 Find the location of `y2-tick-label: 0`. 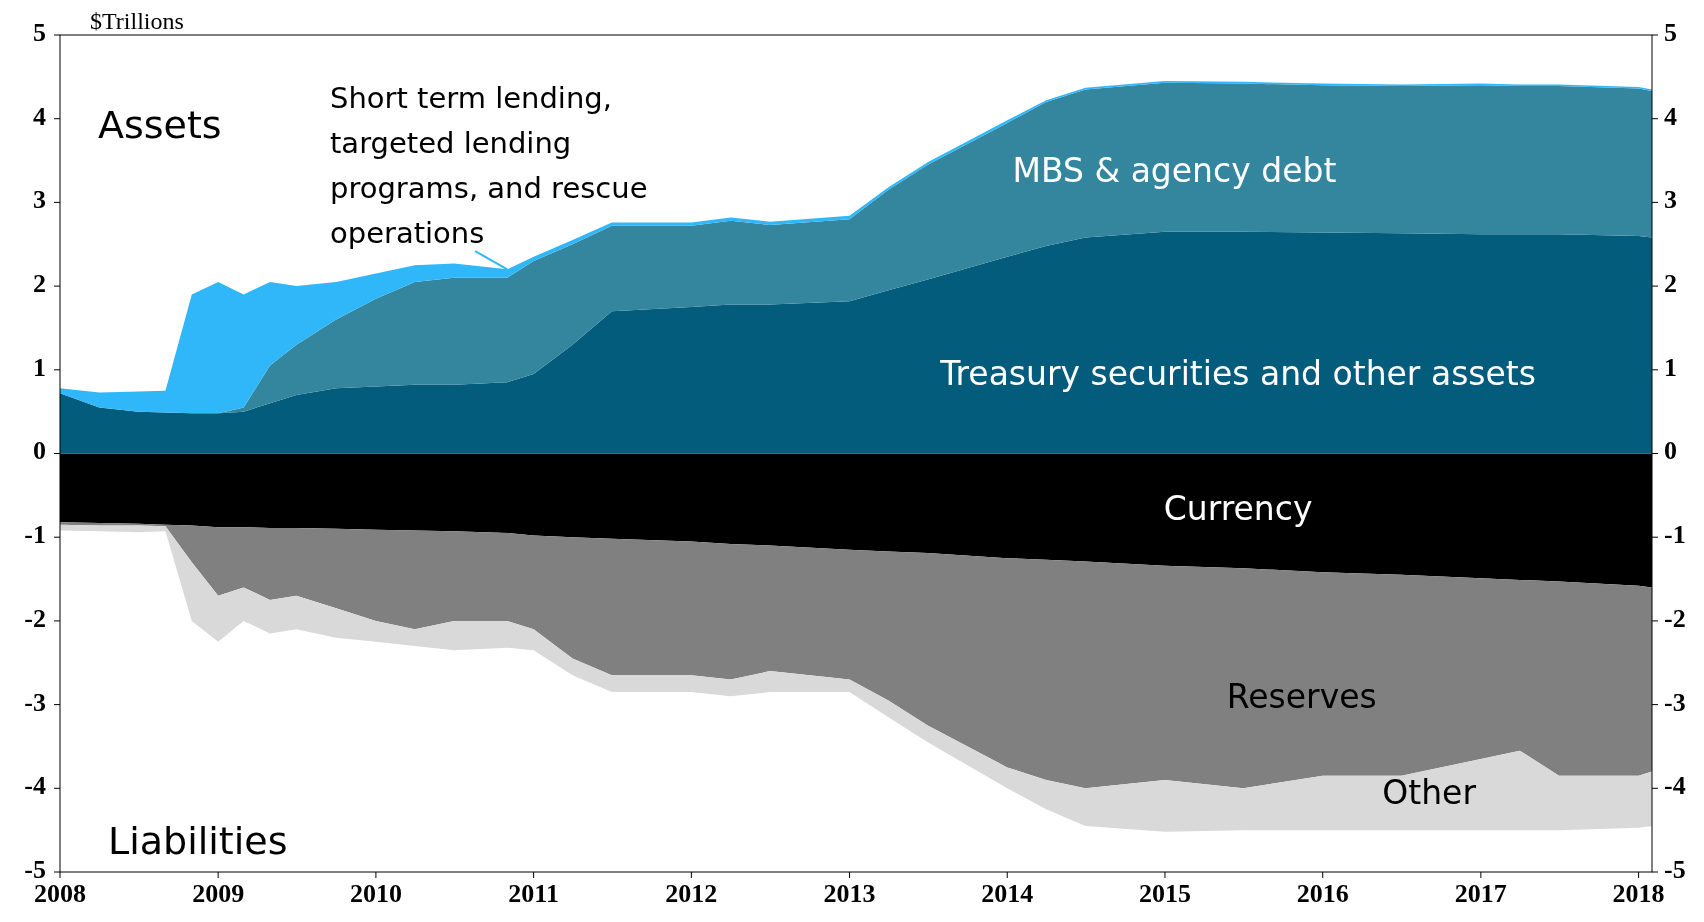

y2-tick-label: 0 is located at coordinates (1670, 451).